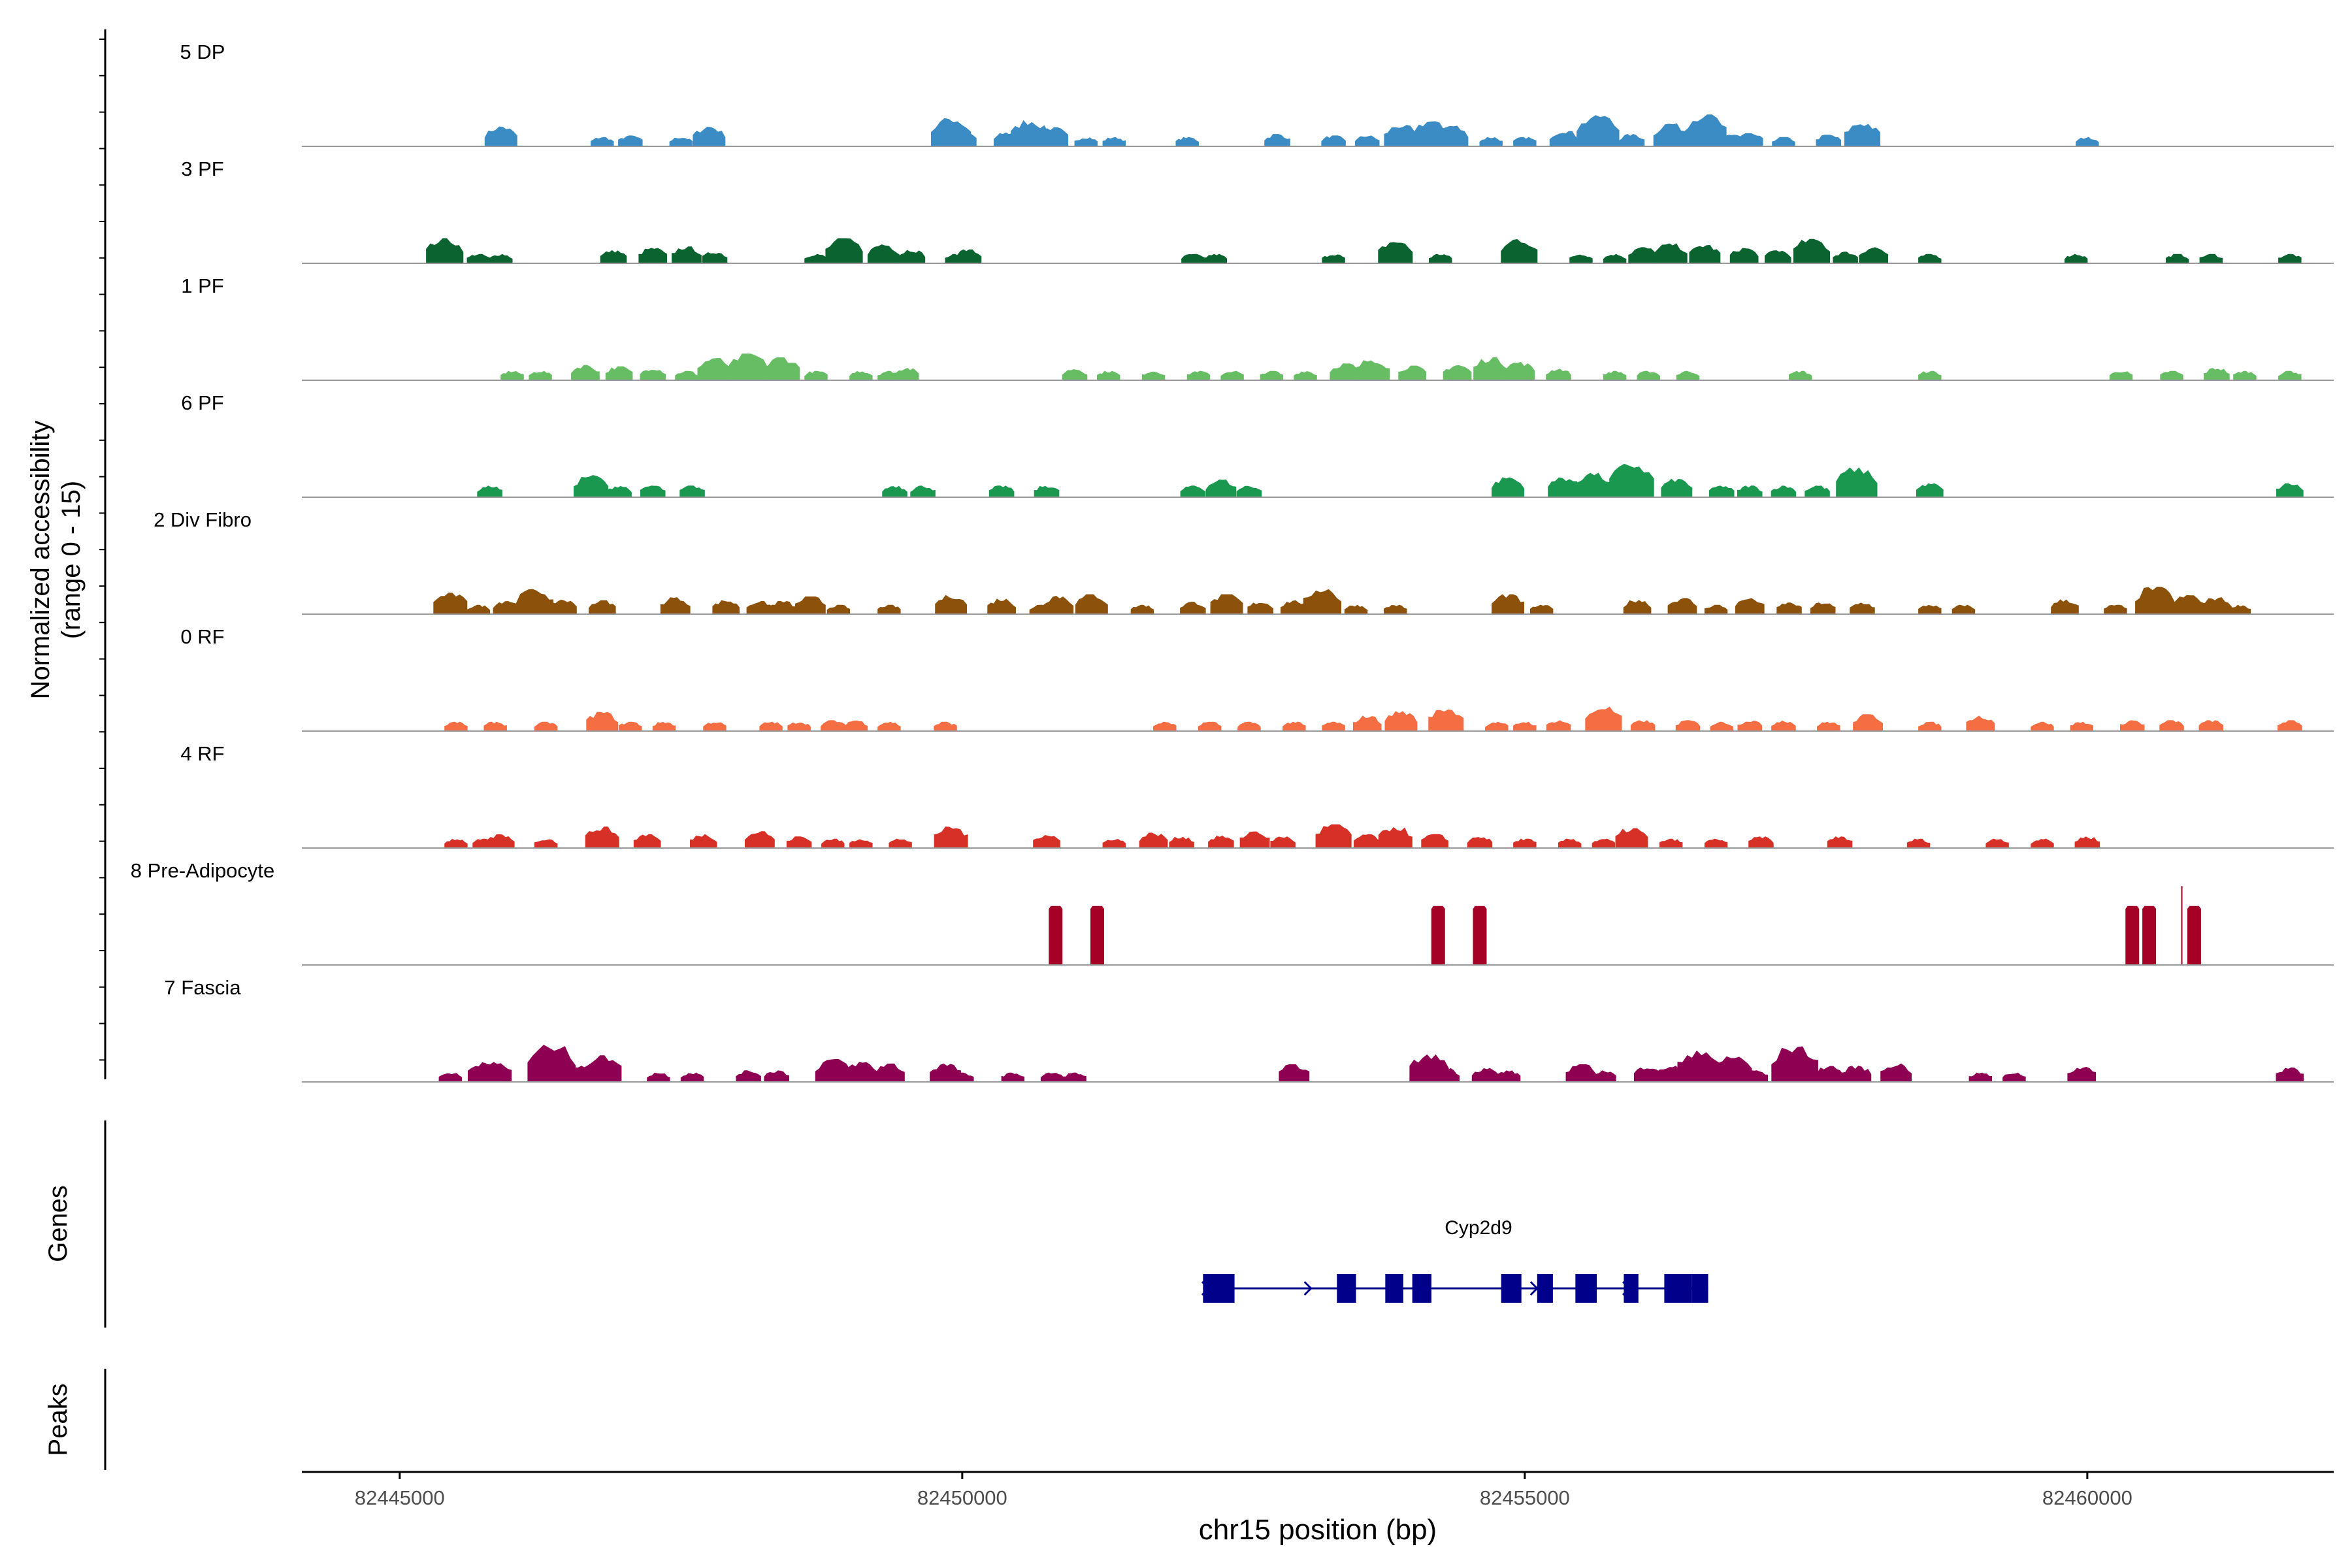 Image resolution: width=2352 pixels, height=1568 pixels. What do you see at coordinates (2087, 1497) in the screenshot?
I see `x-axis-tick-label: 82460000` at bounding box center [2087, 1497].